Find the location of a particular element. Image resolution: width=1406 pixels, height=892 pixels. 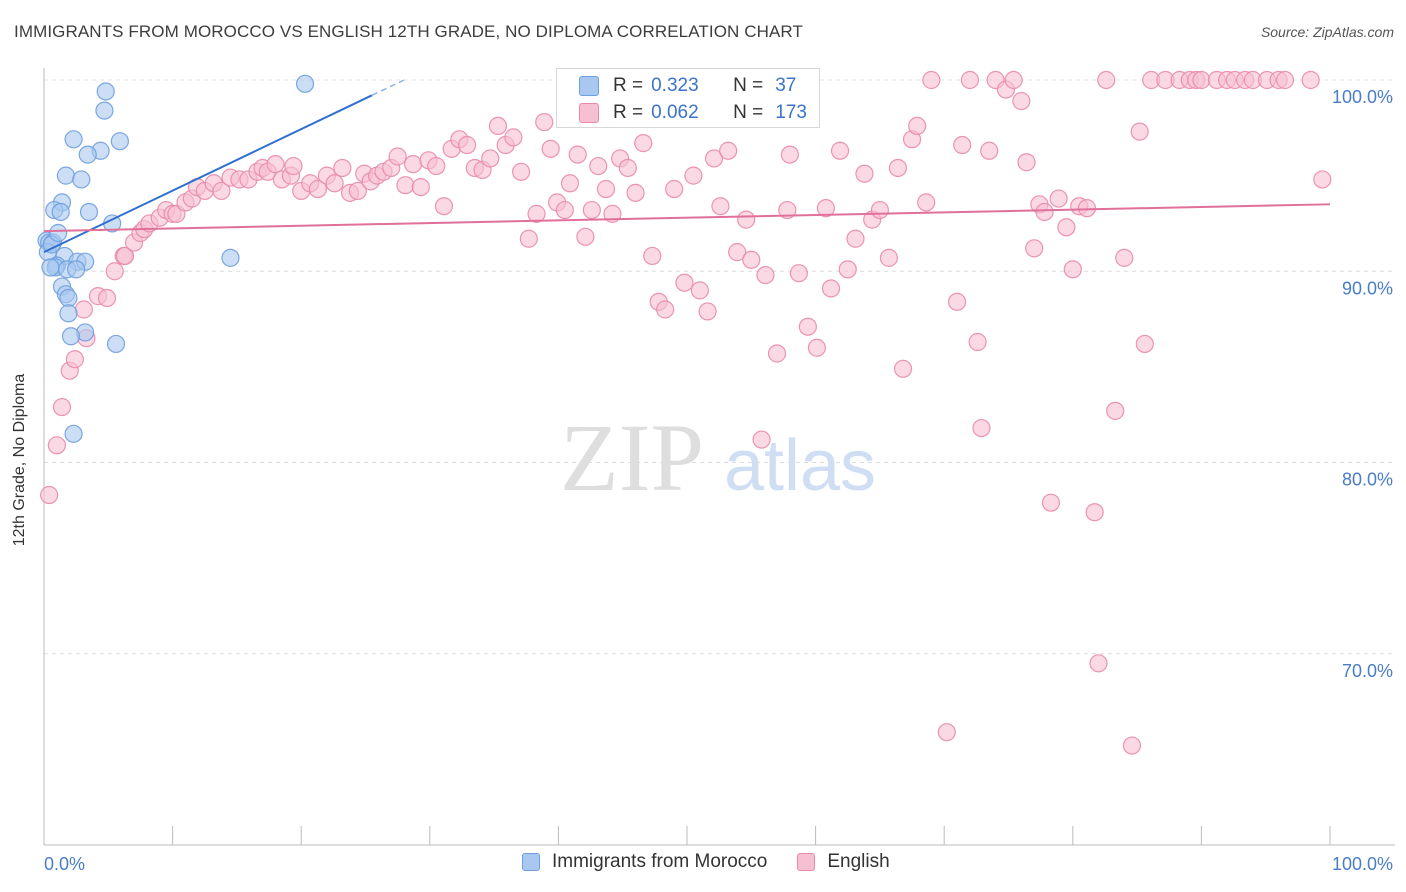

x-tick-label: 0.0% is located at coordinates (64, 864).